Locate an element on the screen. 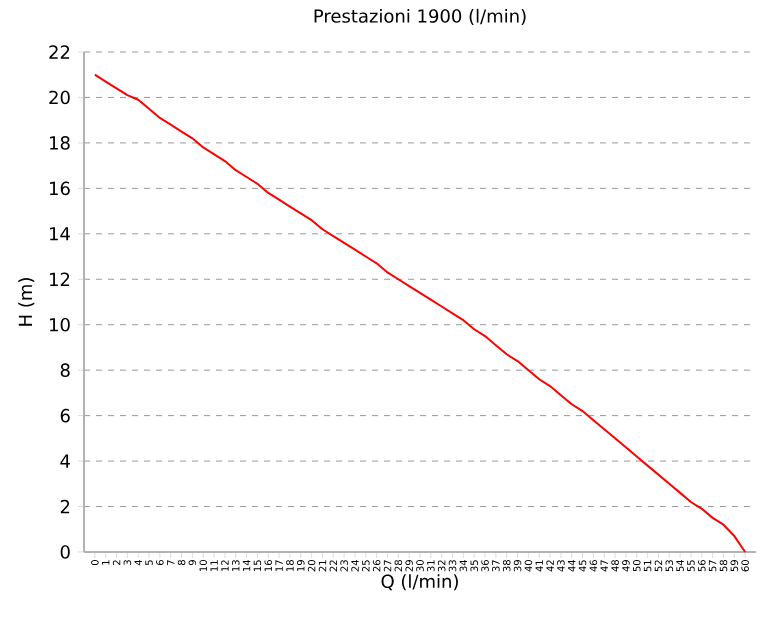 The image size is (770, 640). y-tick-label: 20 is located at coordinates (59, 97).